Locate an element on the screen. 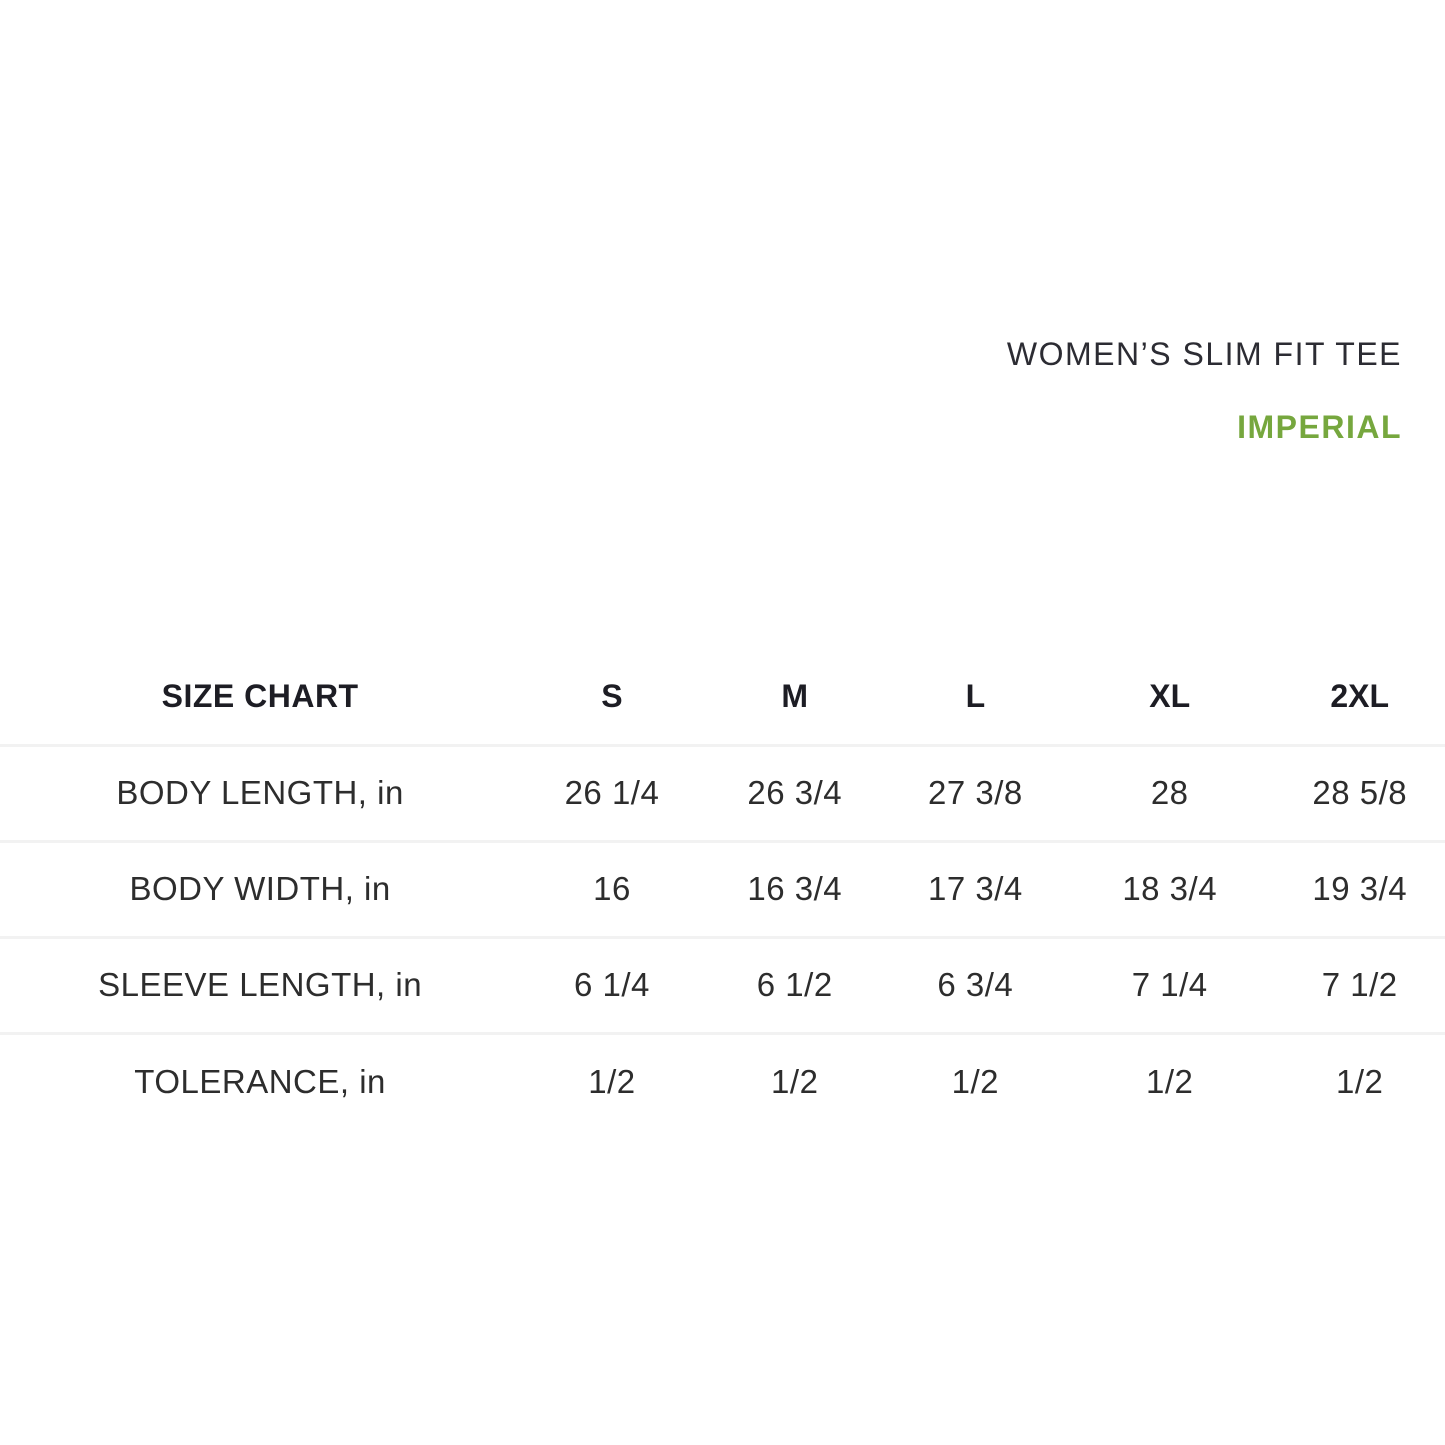 This screenshot has height=1445, width=1445. column-header-2xl: 2XL is located at coordinates (1360, 696).